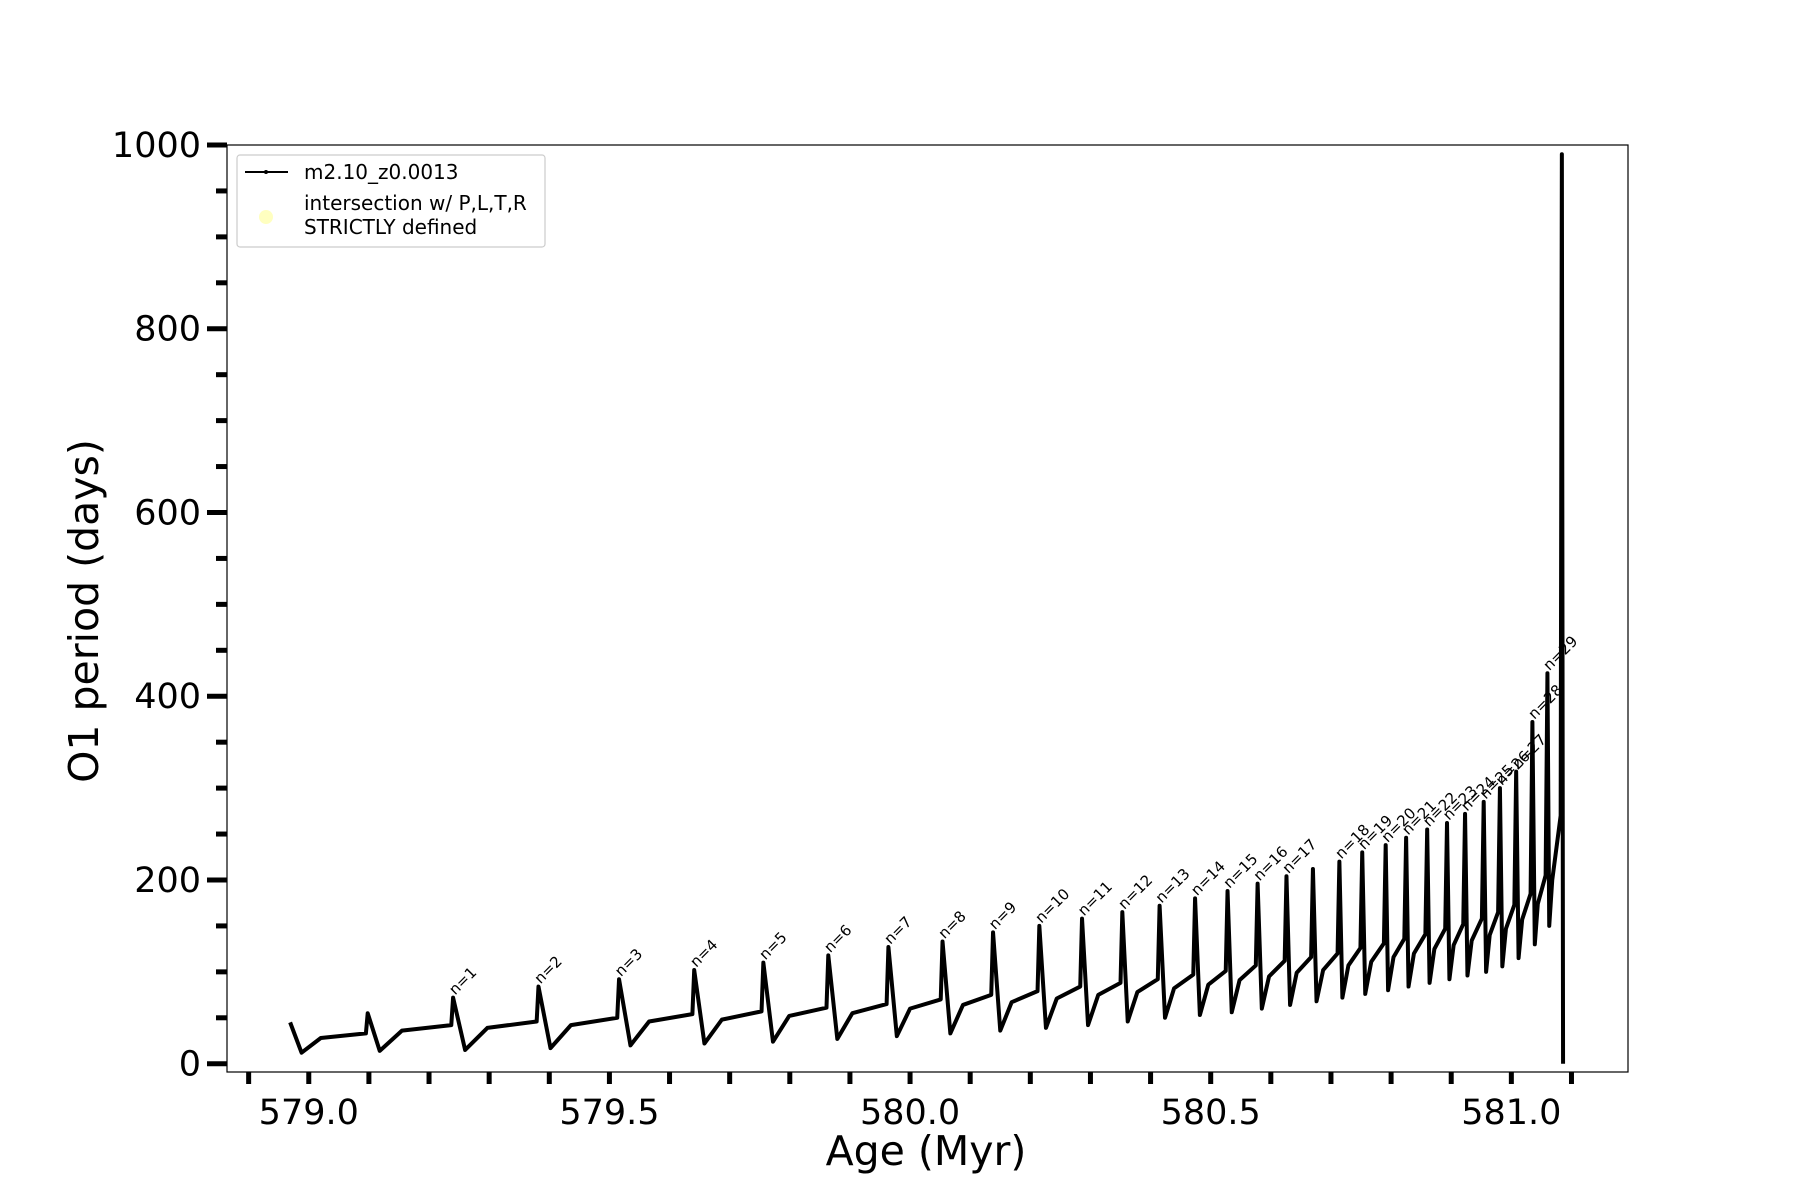 The height and width of the screenshot is (1200, 1800). What do you see at coordinates (1511, 1113) in the screenshot?
I see `x-tick-label: 581.0` at bounding box center [1511, 1113].